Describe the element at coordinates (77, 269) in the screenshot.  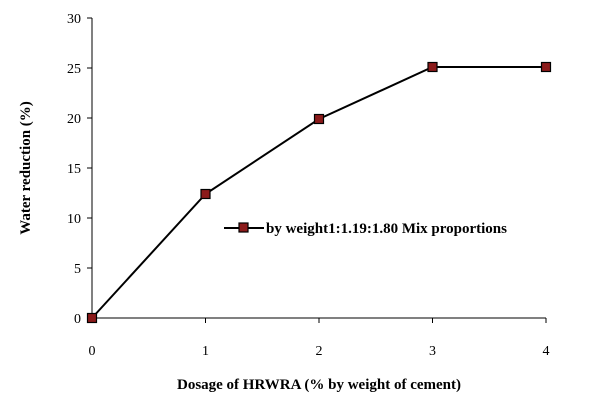
I see `y-tick-label: 5` at that location.